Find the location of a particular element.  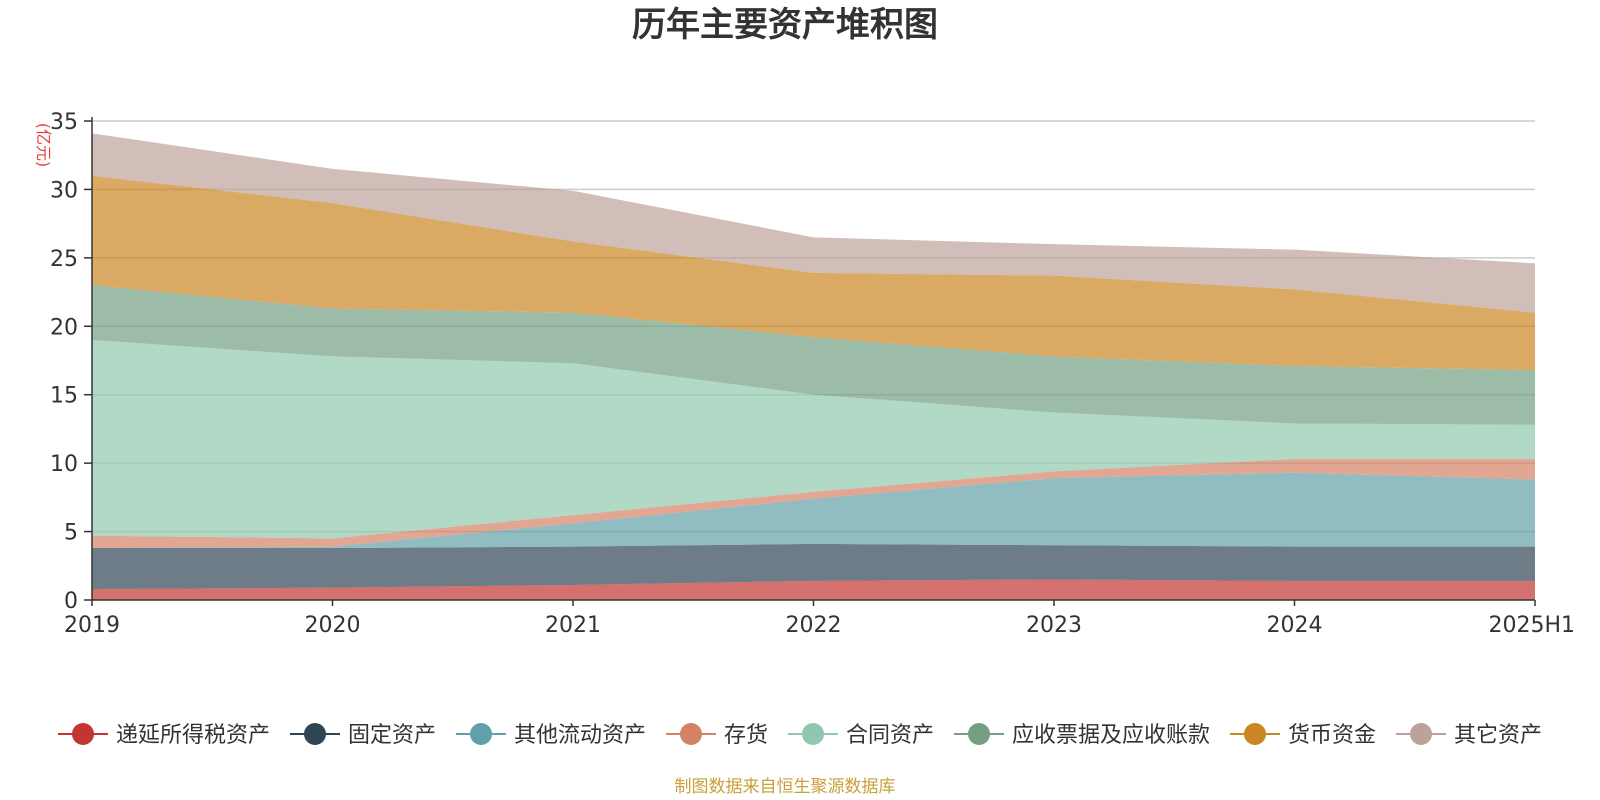

legend-item-3: 其他流动资产 is located at coordinates (550, 735).